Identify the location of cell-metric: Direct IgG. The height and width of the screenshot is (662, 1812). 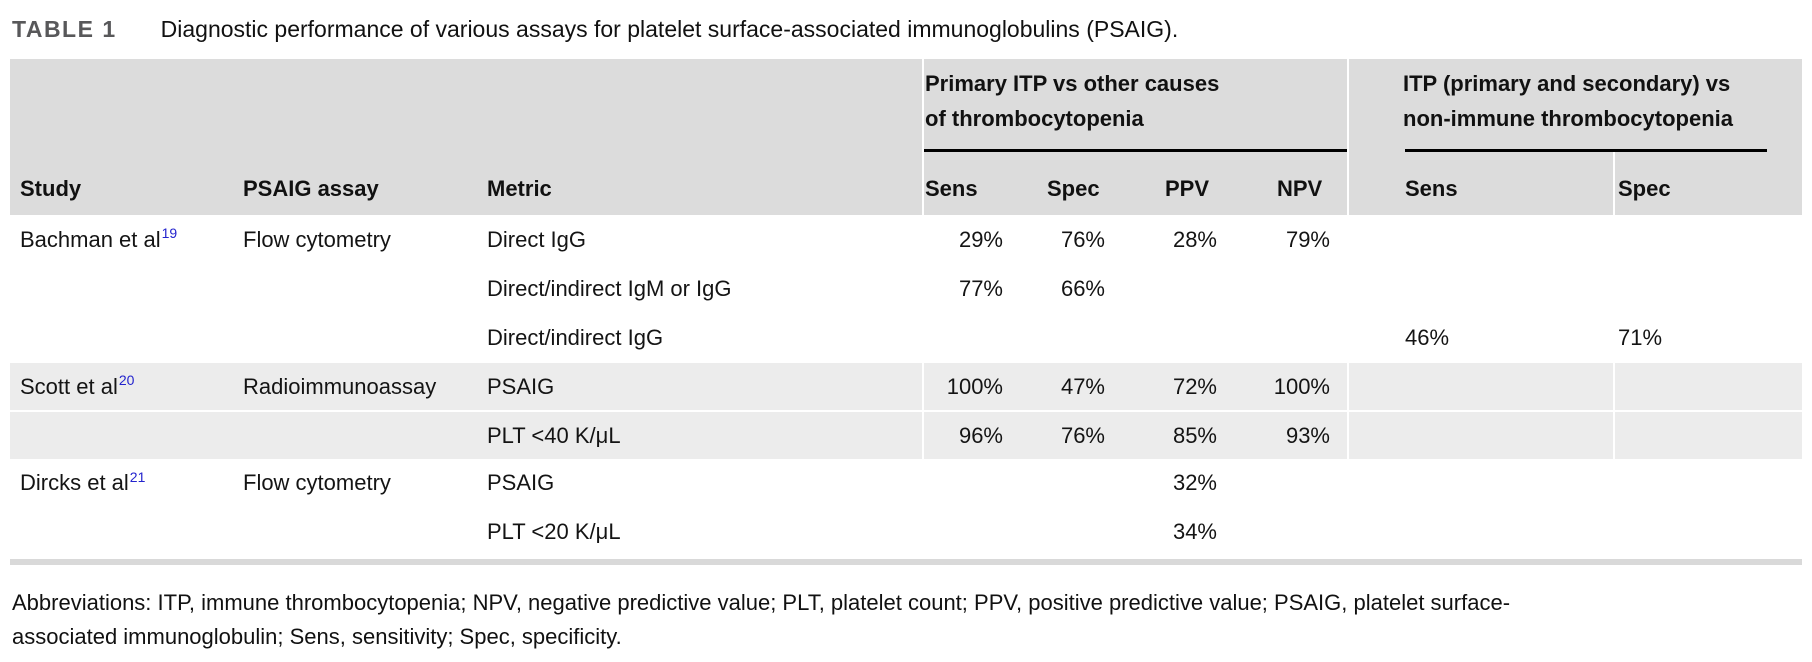
(537, 239).